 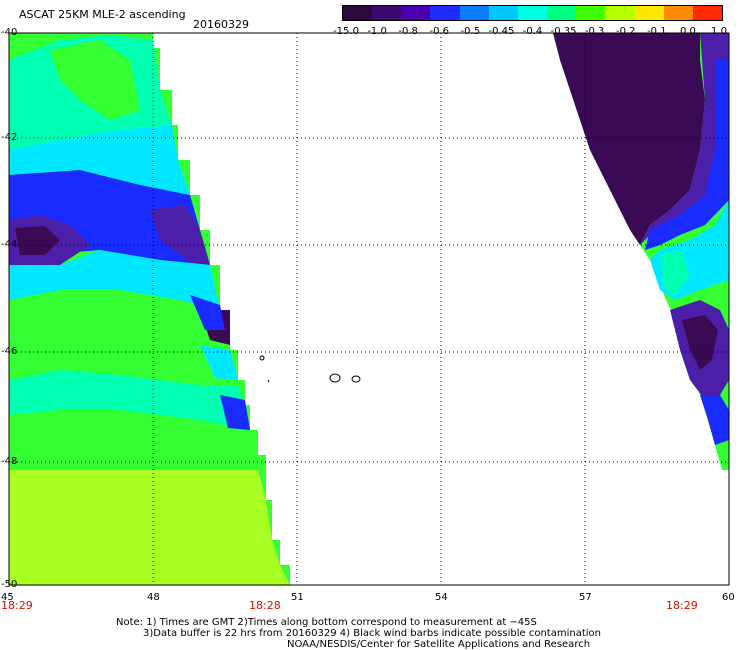 I want to click on colorbar-label: 1.0, so click(x=719, y=31).